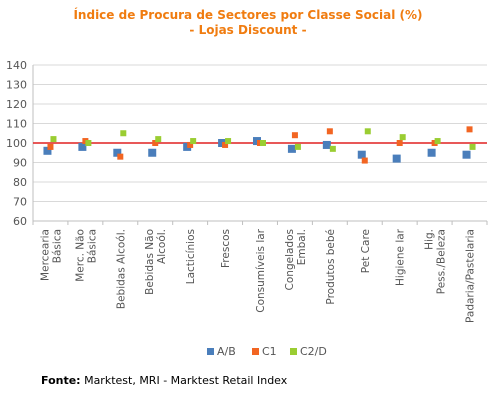 The width and height of the screenshot is (496, 404). I want to click on y-tick-label: 120, so click(16, 104).